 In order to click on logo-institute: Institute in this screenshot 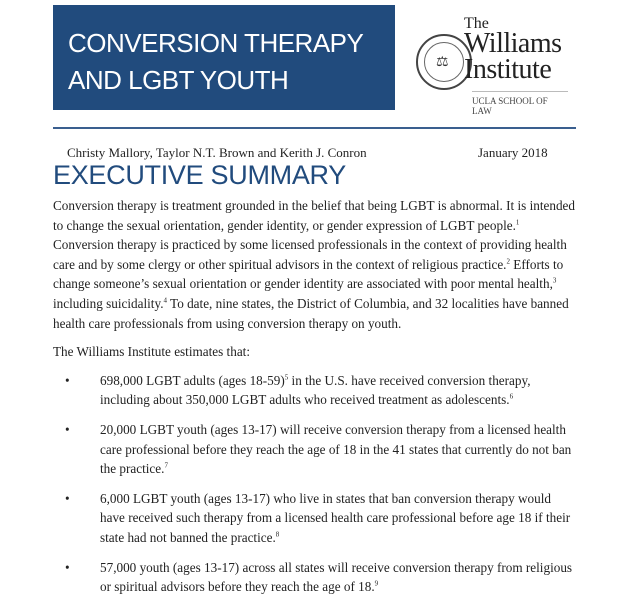, I will do `click(508, 69)`.